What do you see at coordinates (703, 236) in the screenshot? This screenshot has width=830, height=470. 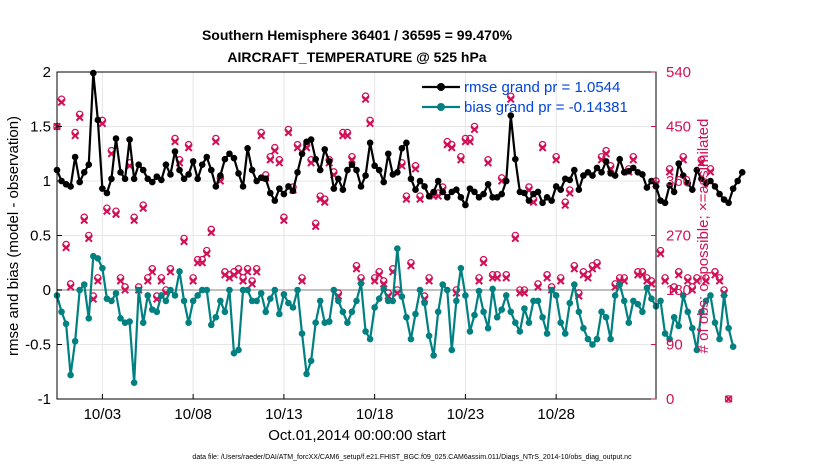 I see `y-axis-right-label: # of obs: o=possible; ×=assimilated` at bounding box center [703, 236].